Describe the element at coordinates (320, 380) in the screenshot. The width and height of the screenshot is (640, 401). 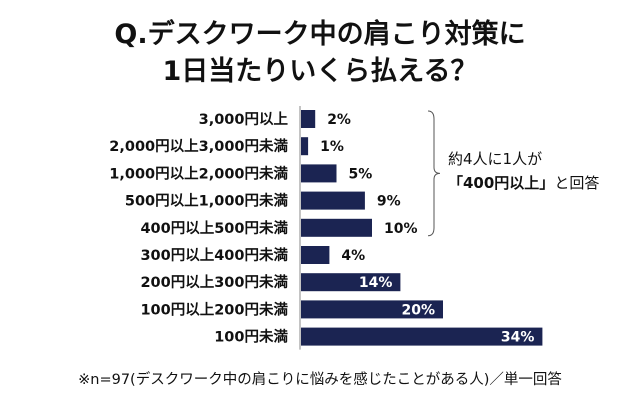
I see `footnote: ※n=97(デスクワーク中の肩こりに悩みを感じたことがある人)／単一回答` at that location.